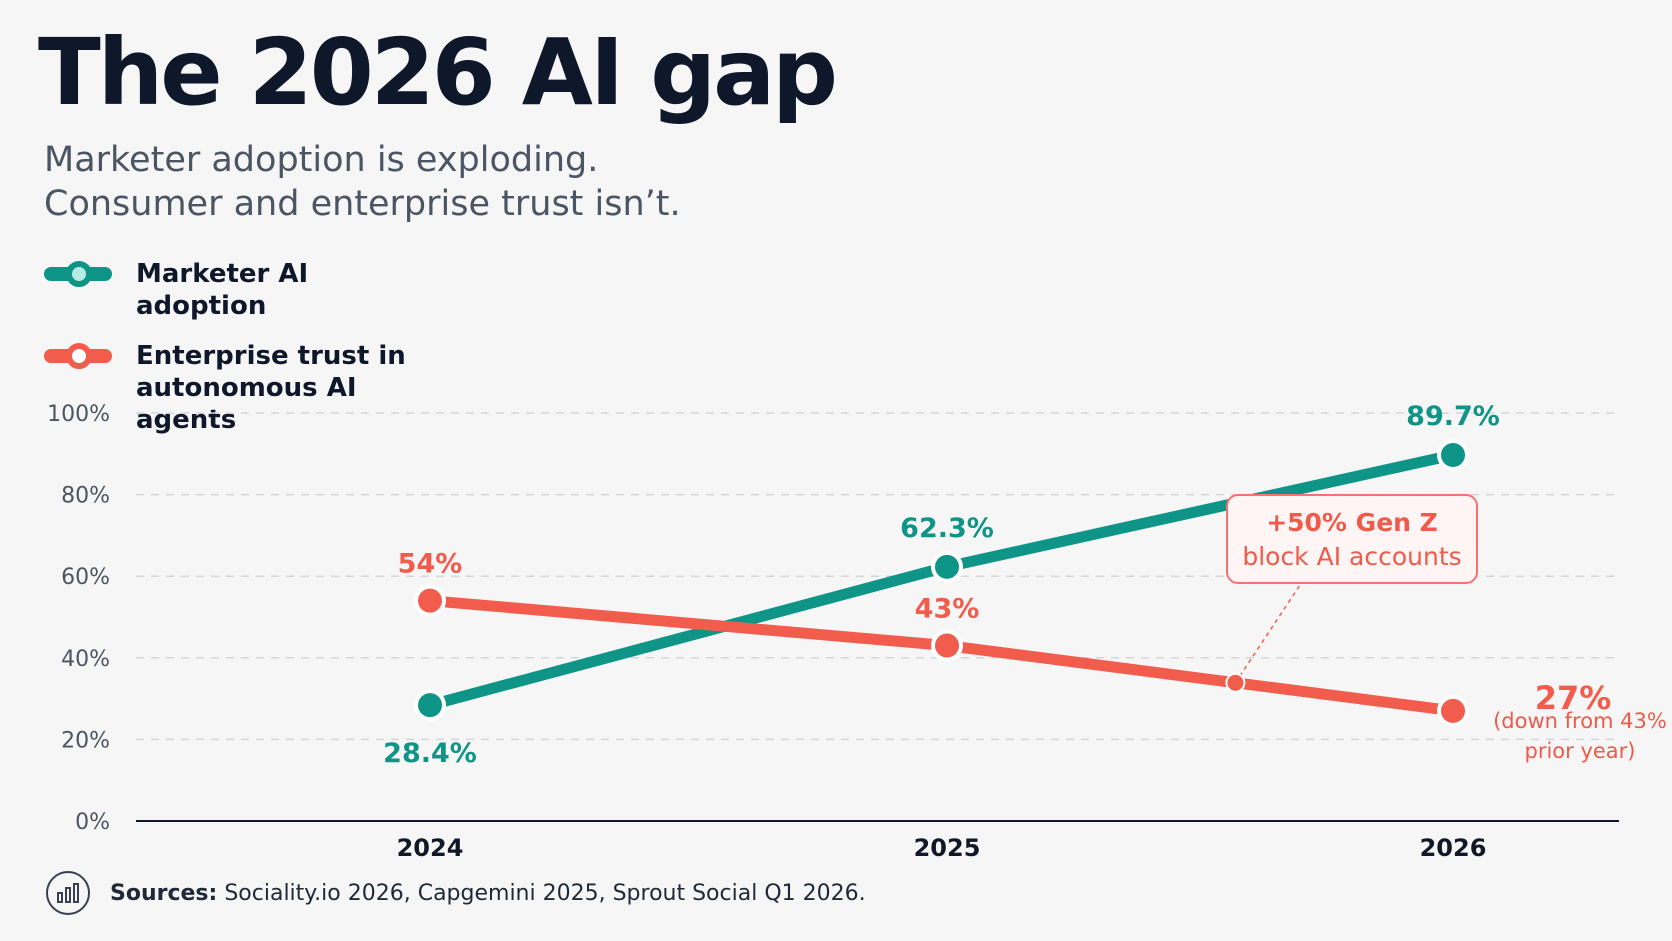 This screenshot has width=1672, height=941. I want to click on y-tick-label: 20%, so click(85, 740).